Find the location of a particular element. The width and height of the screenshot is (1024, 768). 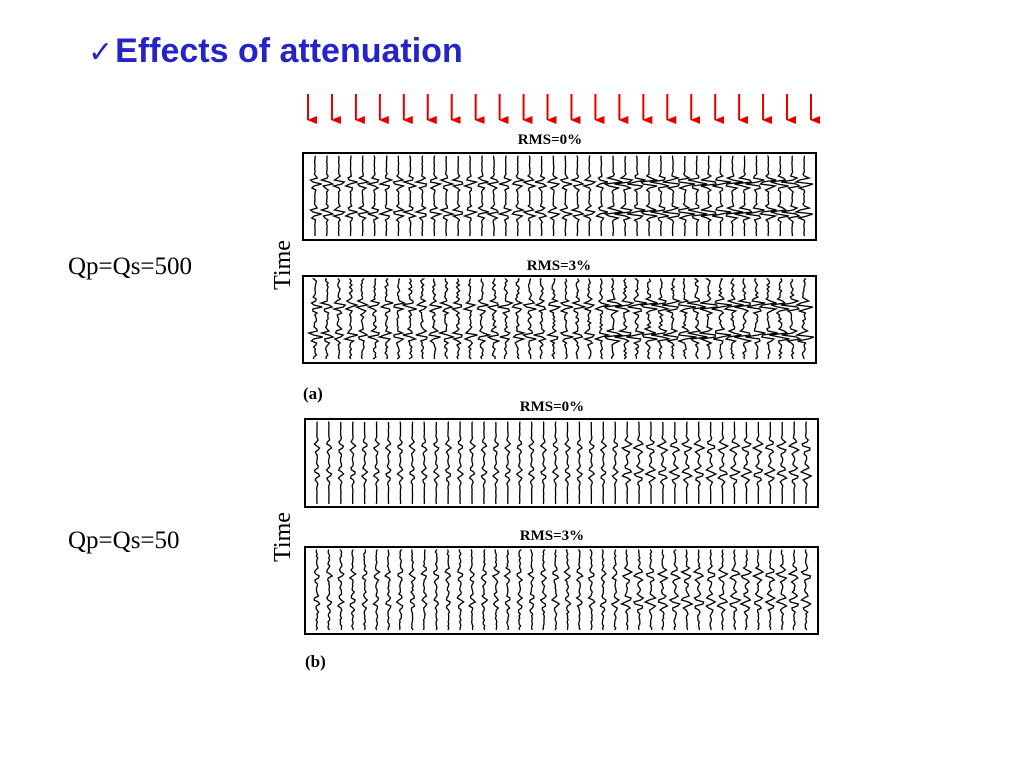

slide-title-text: Effects of attenuation is located at coordinates (289, 51).